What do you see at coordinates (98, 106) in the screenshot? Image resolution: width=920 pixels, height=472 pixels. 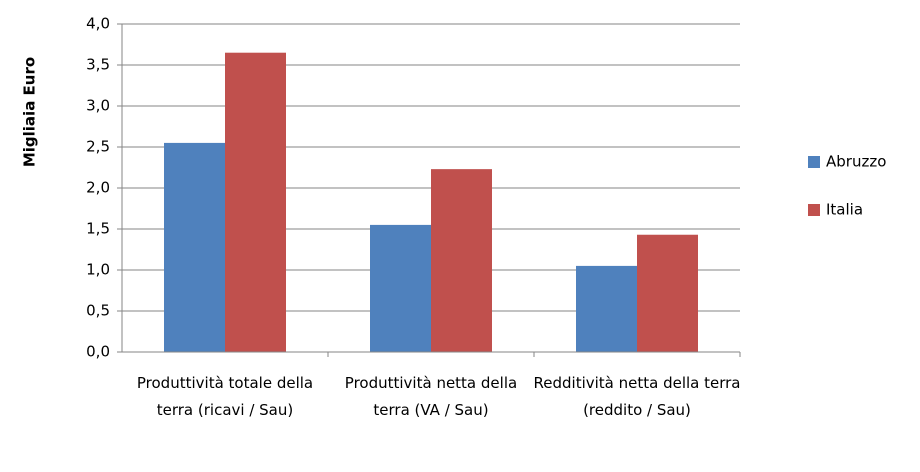 I see `y-tick-label: 3,0` at bounding box center [98, 106].